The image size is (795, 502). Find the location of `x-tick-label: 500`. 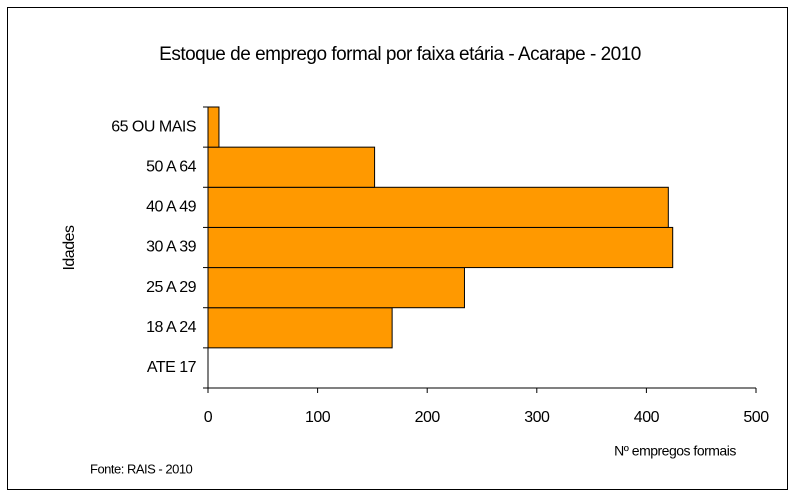

x-tick-label: 500 is located at coordinates (756, 417).